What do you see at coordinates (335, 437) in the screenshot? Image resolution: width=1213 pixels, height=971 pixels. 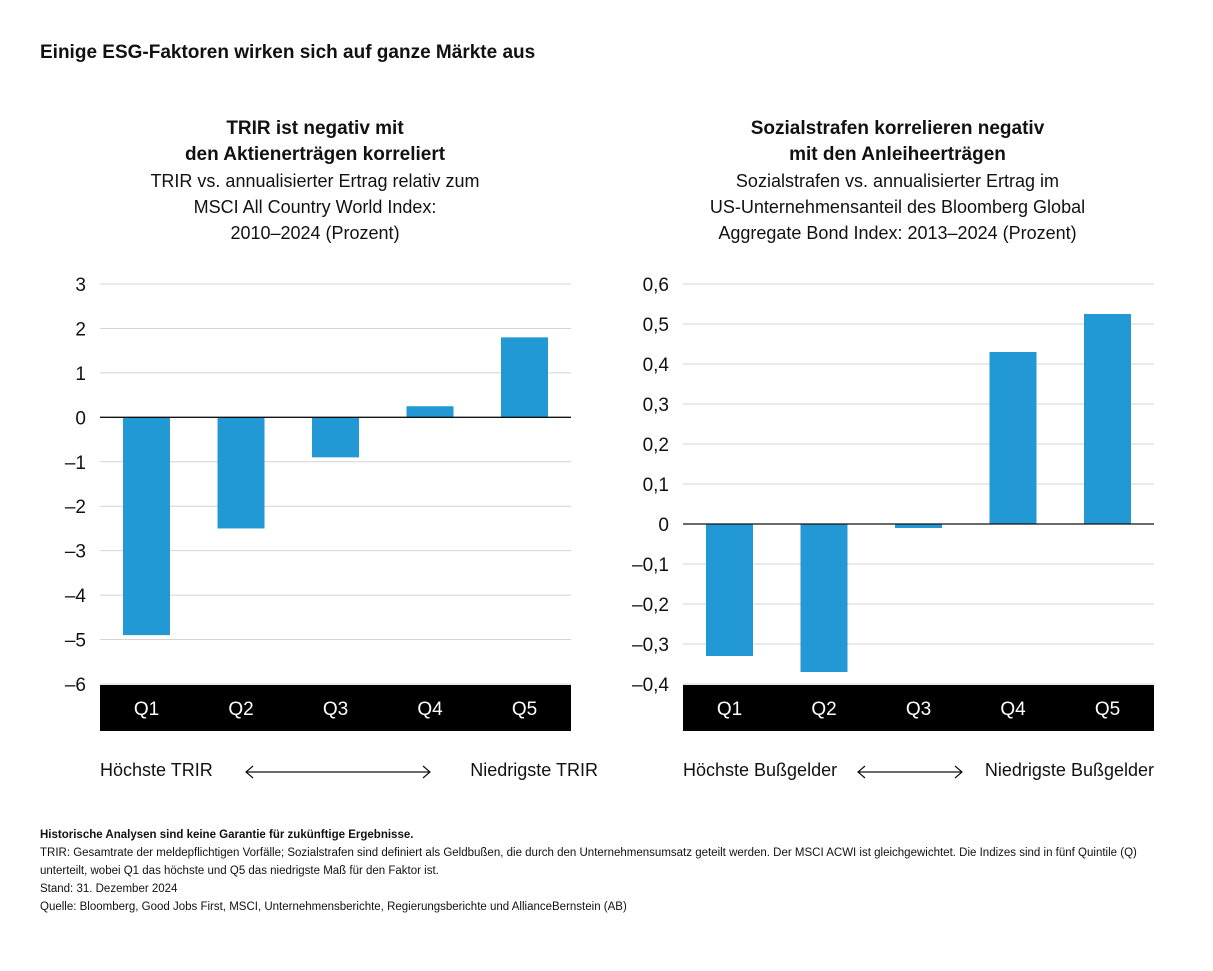 I see `left-bar-q3` at bounding box center [335, 437].